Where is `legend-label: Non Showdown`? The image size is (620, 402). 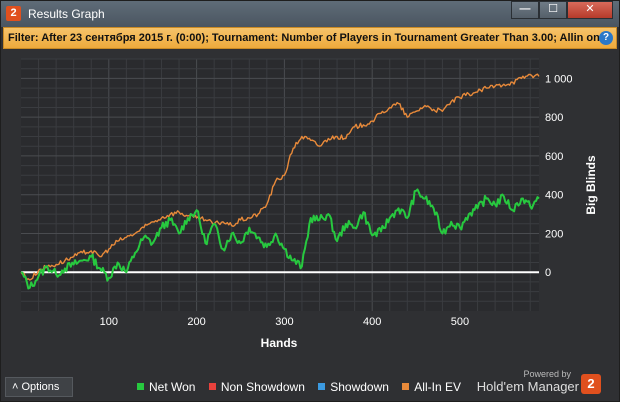
legend-label: Non Showdown is located at coordinates (262, 387).